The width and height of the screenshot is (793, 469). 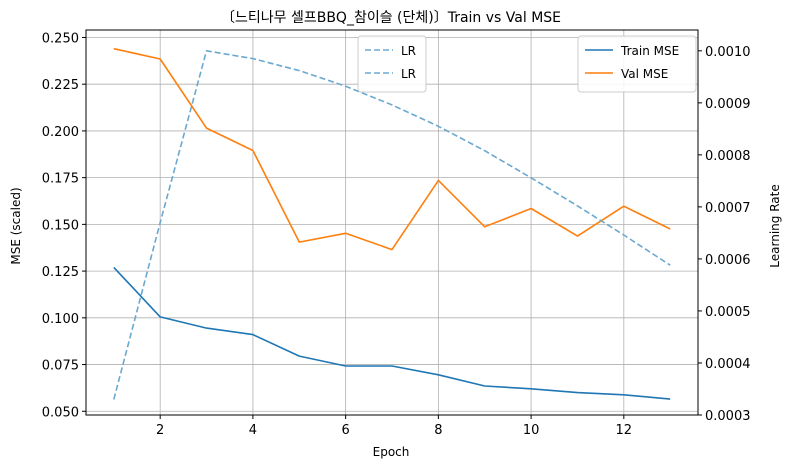 I want to click on y-axis-label: MSE (scaled), so click(x=16, y=225).